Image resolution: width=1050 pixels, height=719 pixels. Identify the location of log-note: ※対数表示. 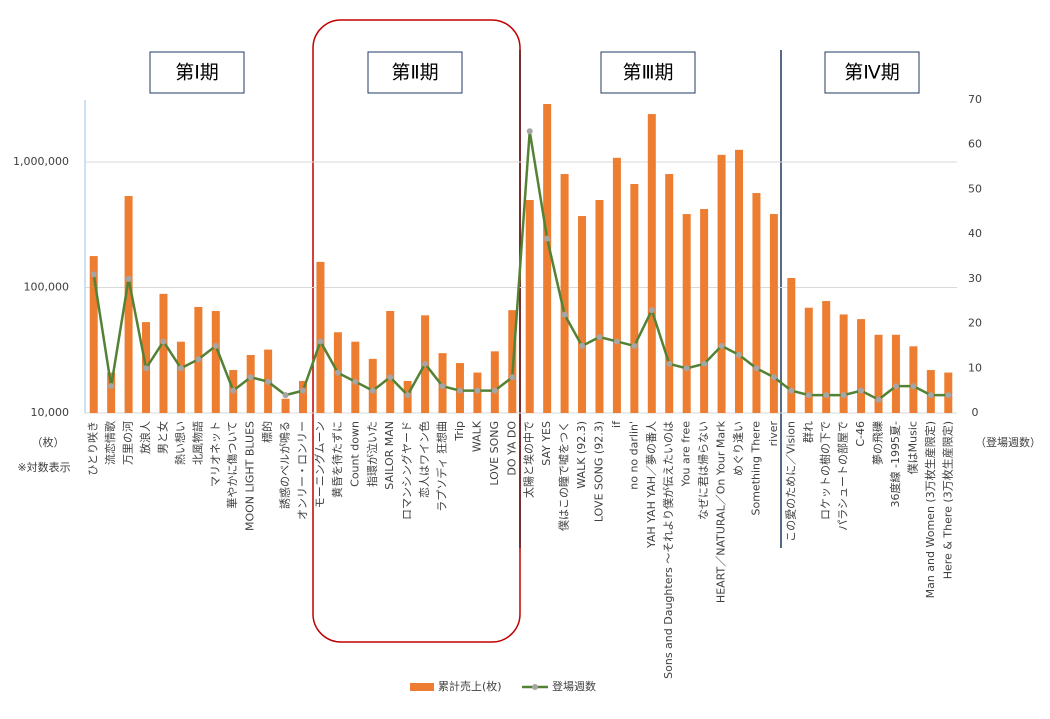
(43, 467).